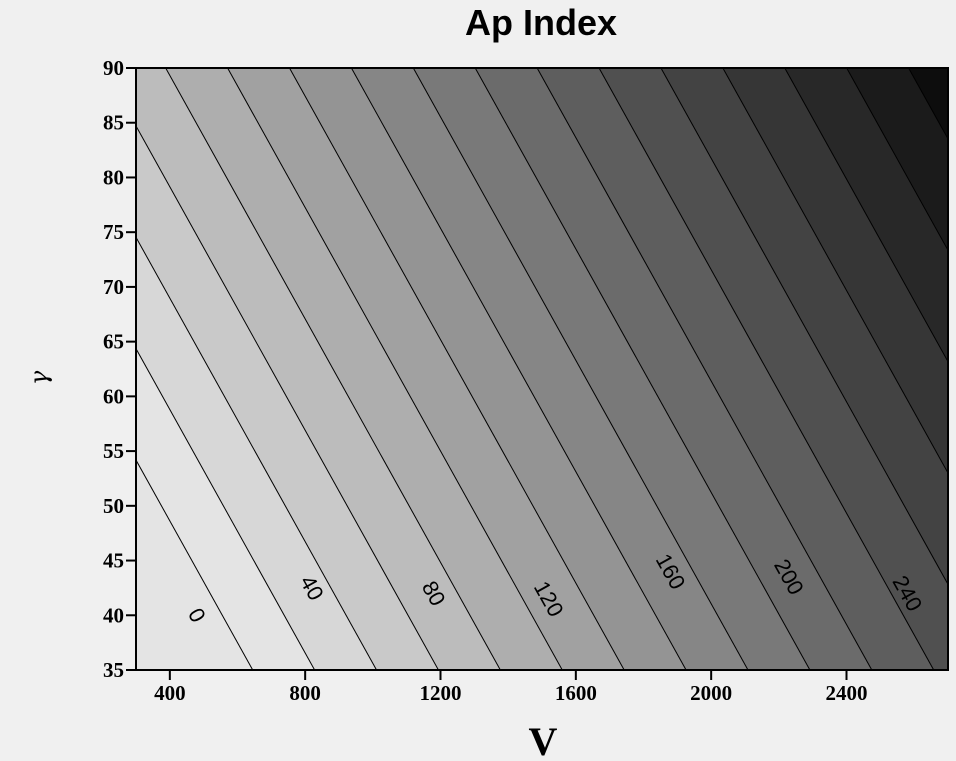 This screenshot has width=956, height=761. What do you see at coordinates (119, 369) in the screenshot?
I see `y-axis-ticks: 35 40 45 50 55 60 65 70 75 80 85 90` at bounding box center [119, 369].